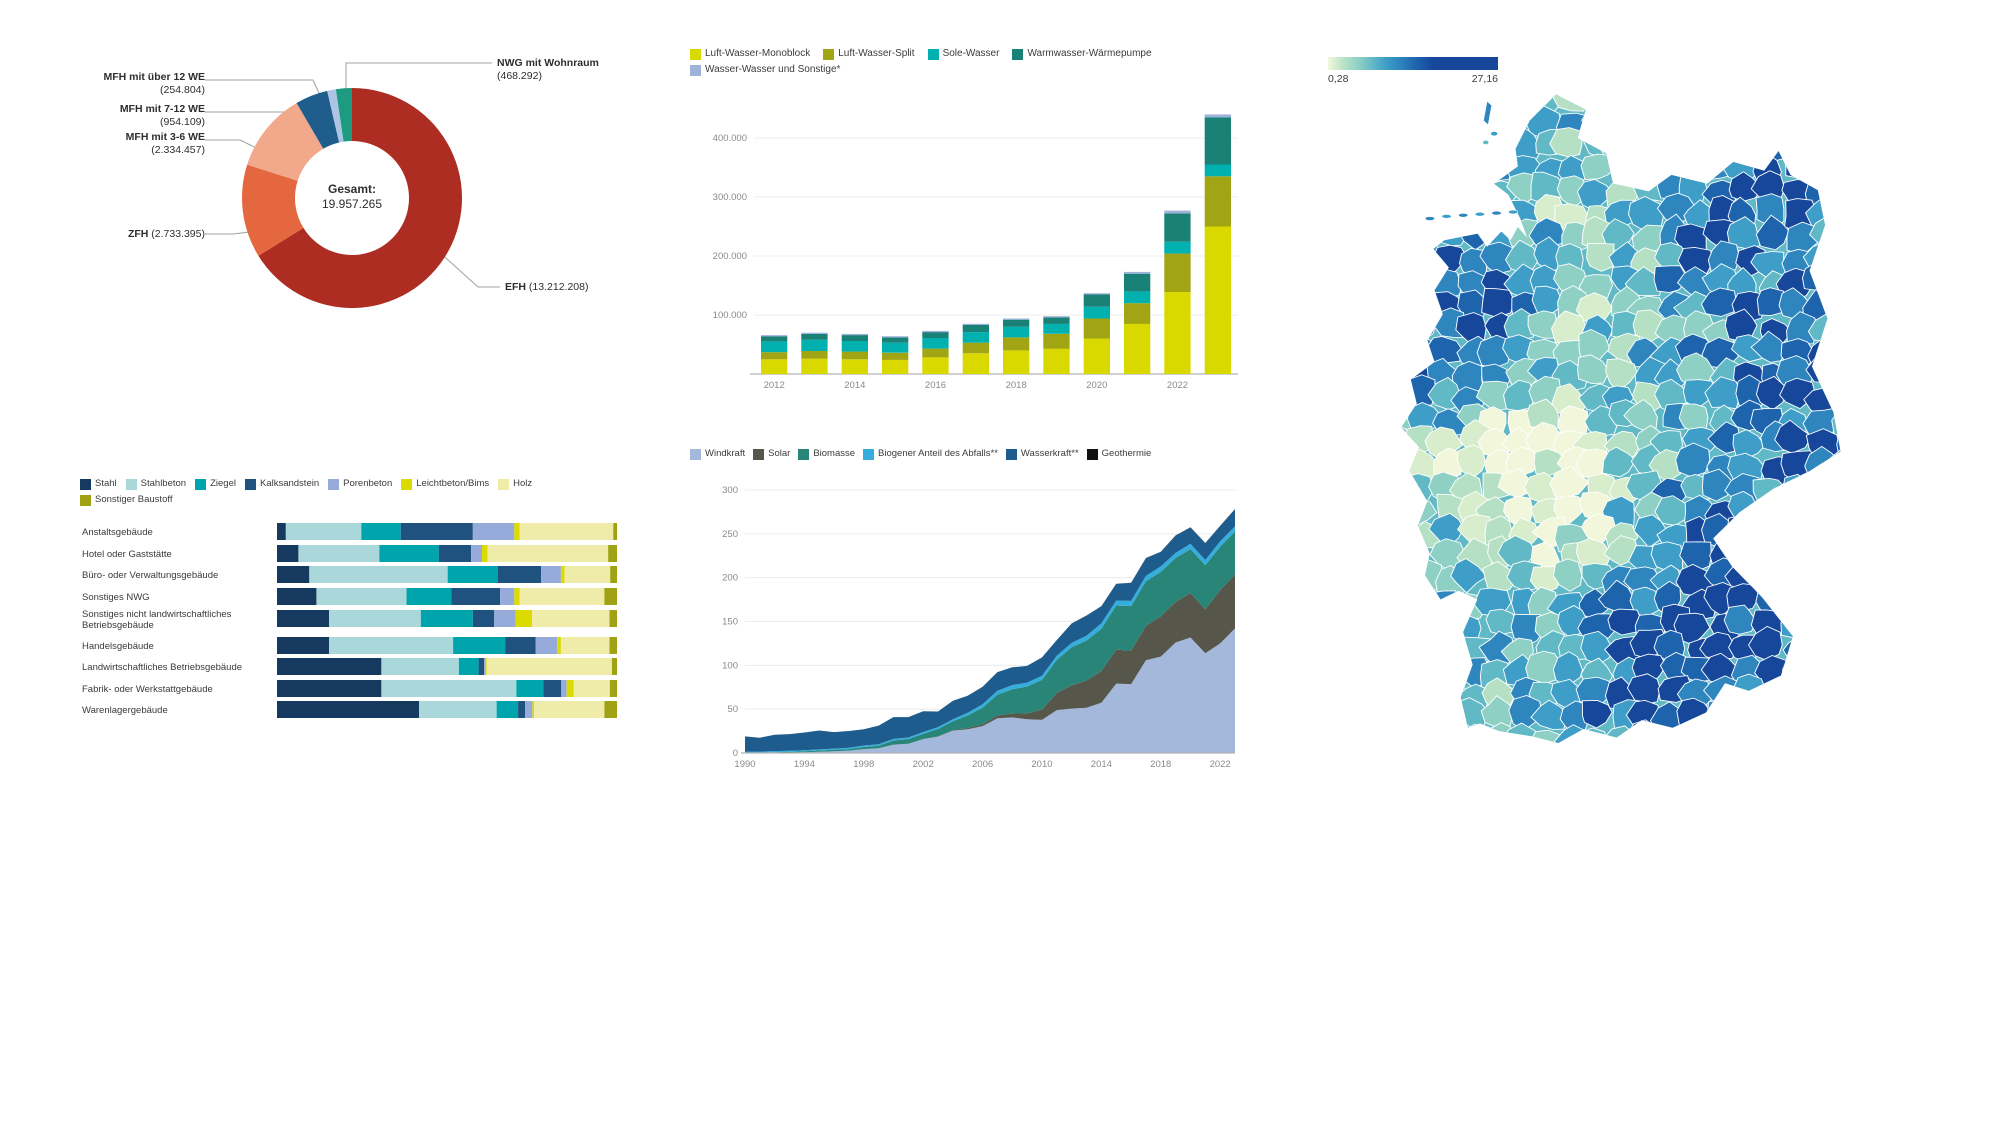 The height and width of the screenshot is (1125, 2000). What do you see at coordinates (1160, 764) in the screenshot?
I see `axis-label: 2018` at bounding box center [1160, 764].